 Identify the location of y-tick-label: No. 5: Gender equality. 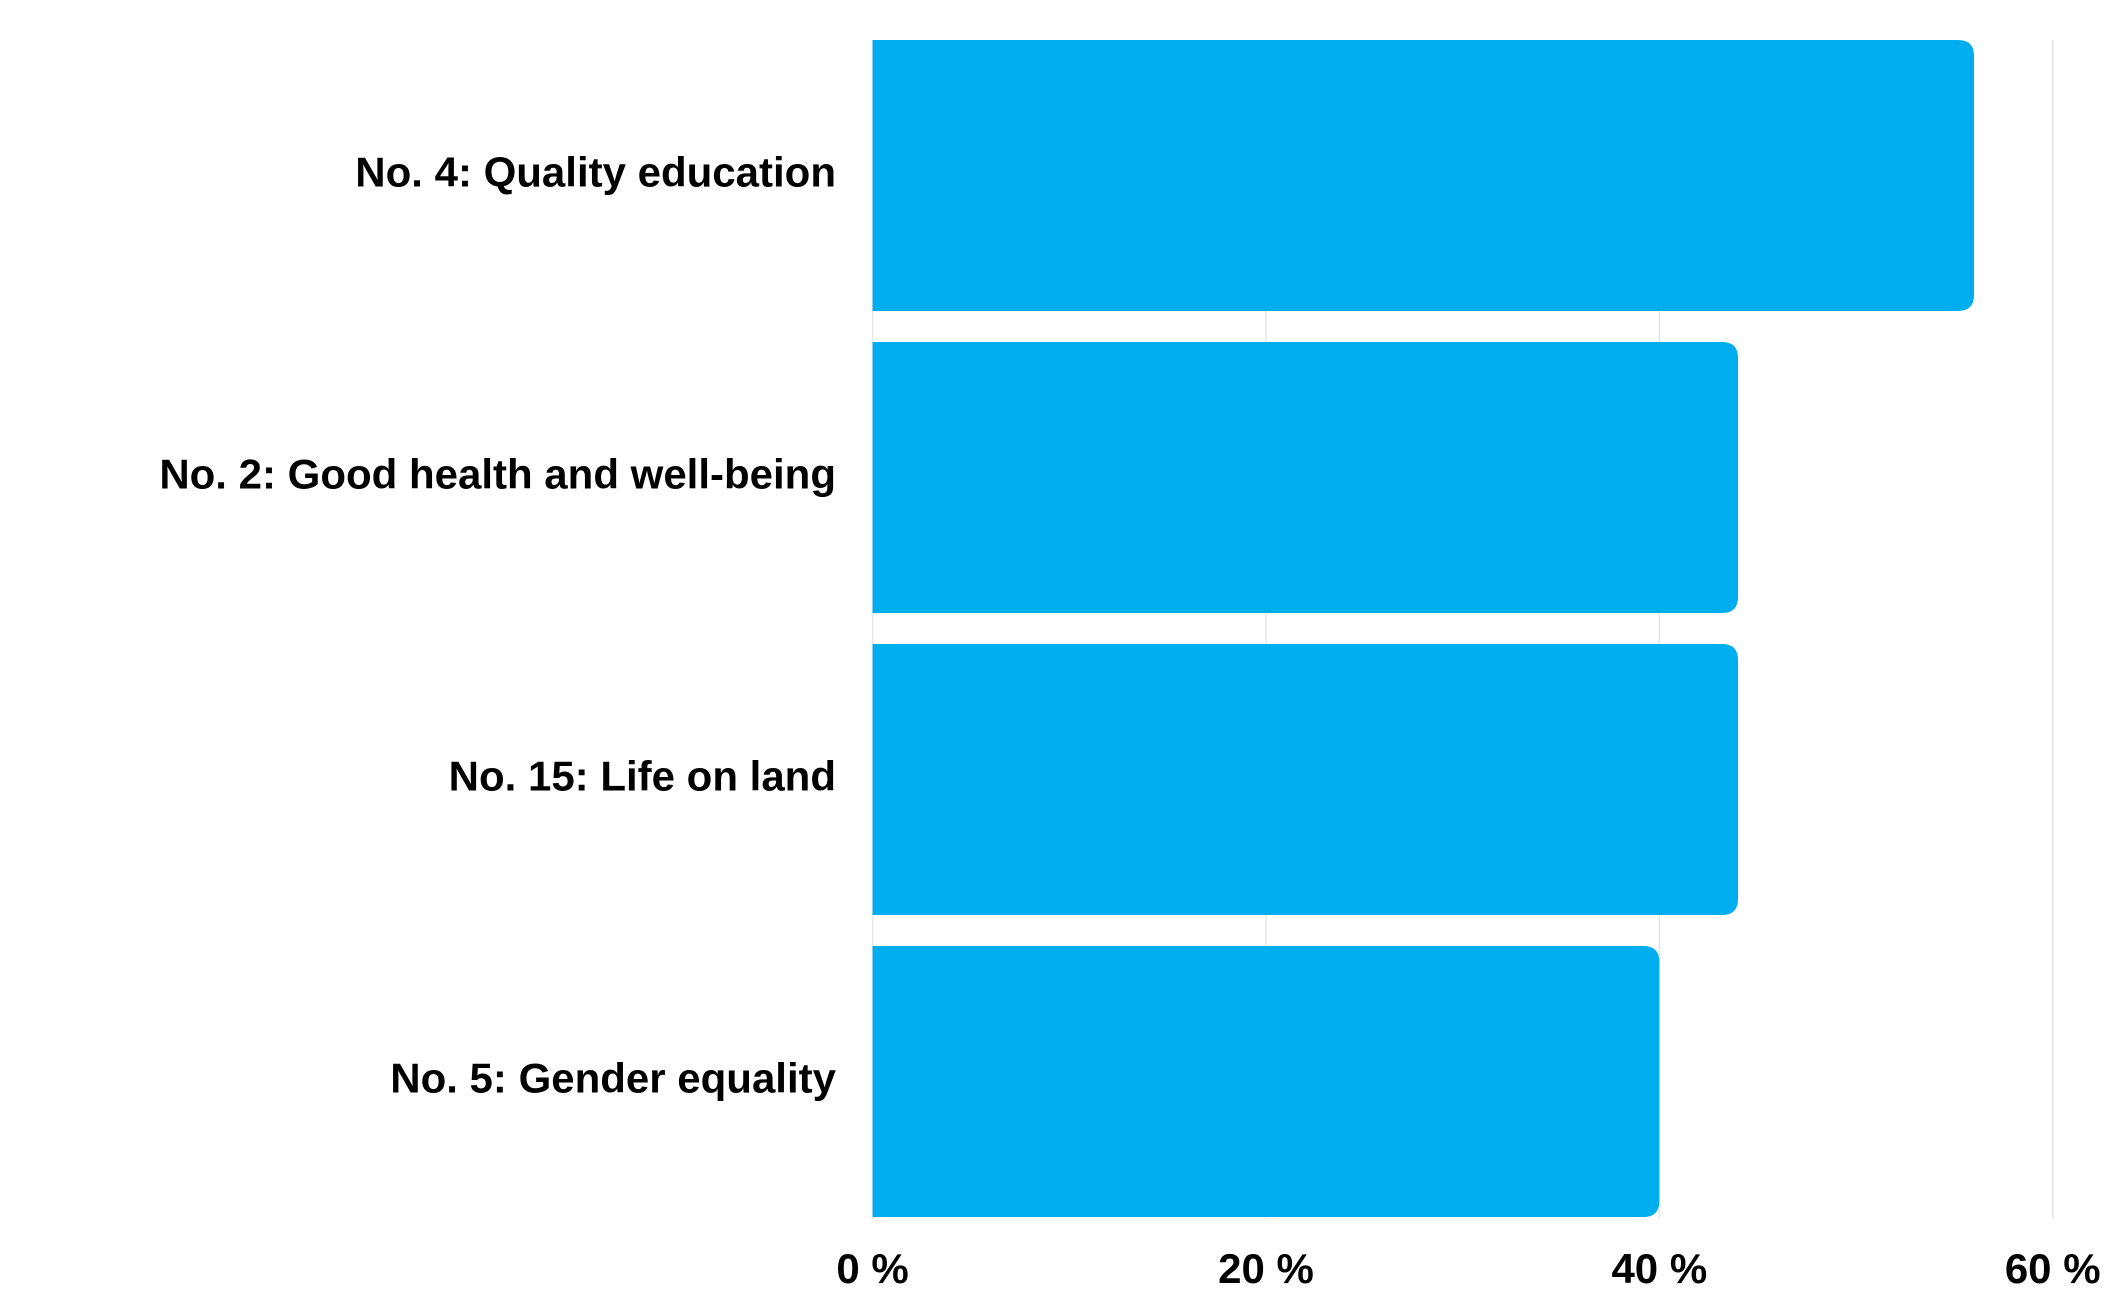
(613, 1078).